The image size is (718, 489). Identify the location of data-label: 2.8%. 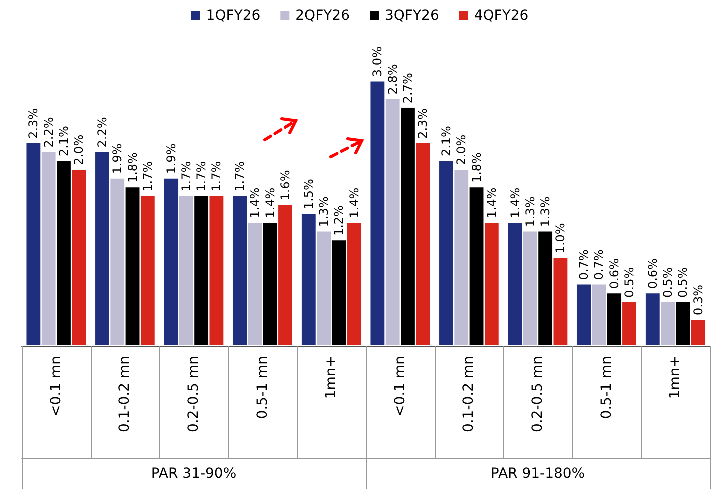
(393, 79).